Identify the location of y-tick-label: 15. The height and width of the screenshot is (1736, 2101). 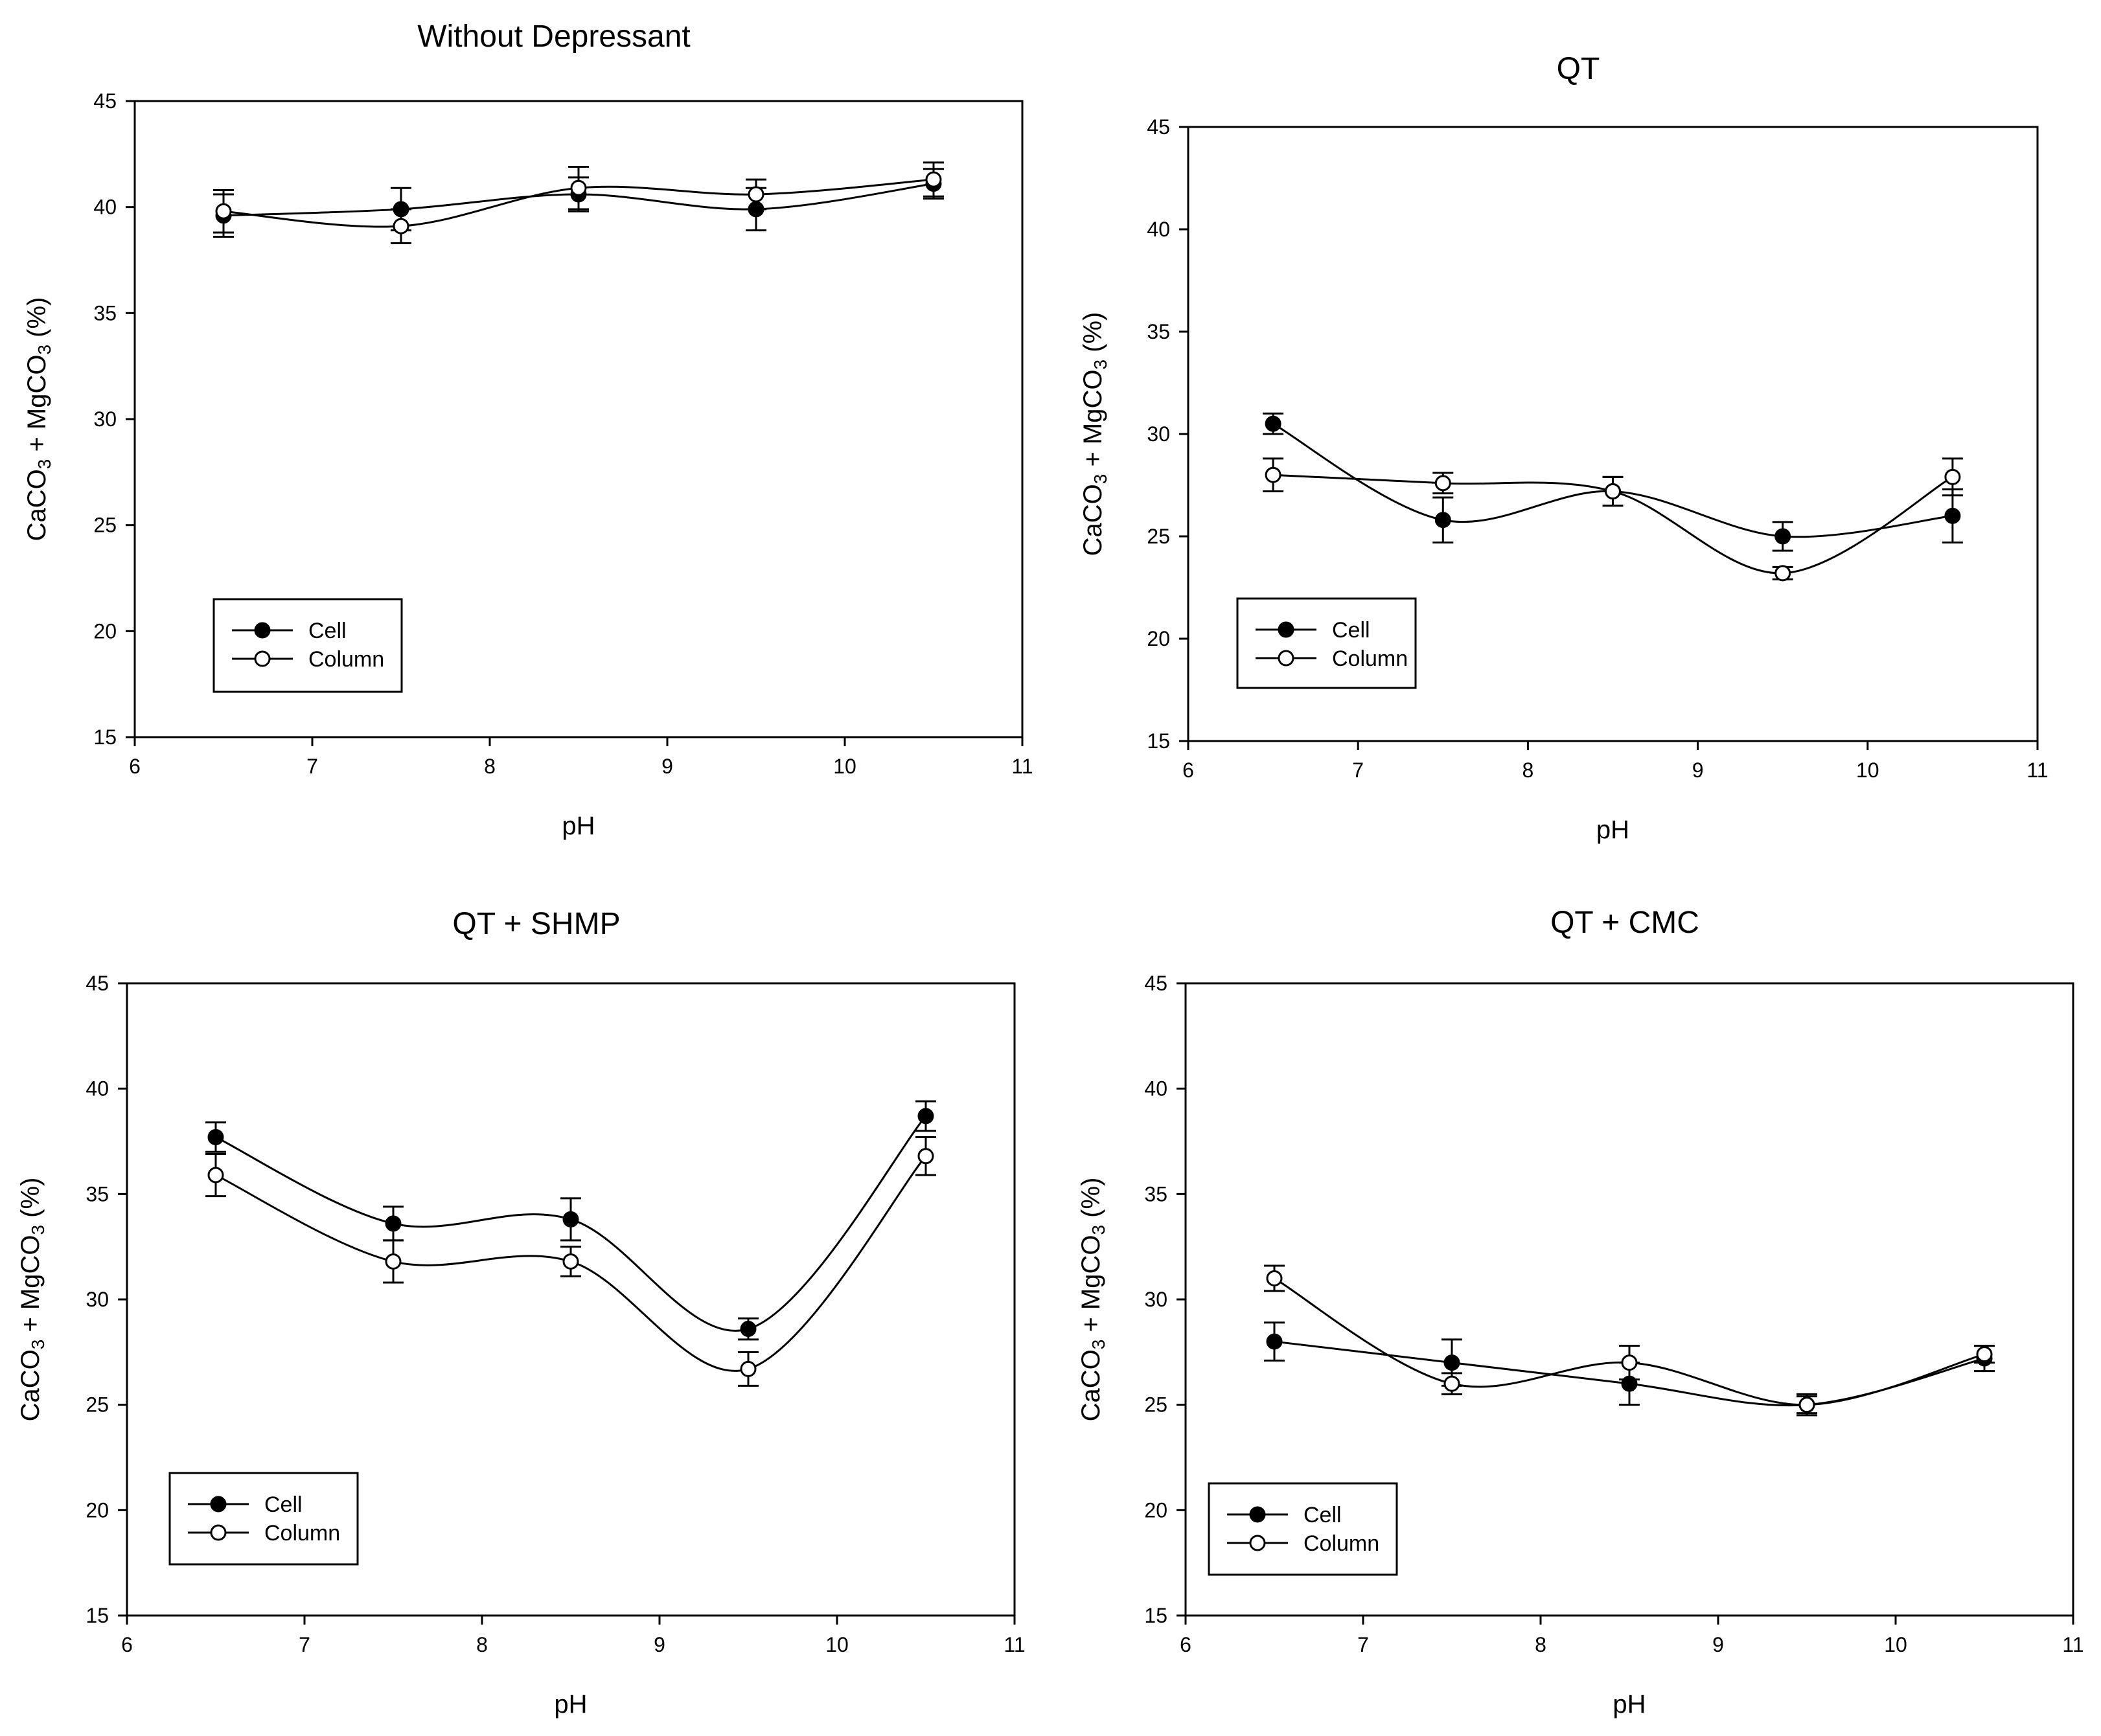
(105, 737).